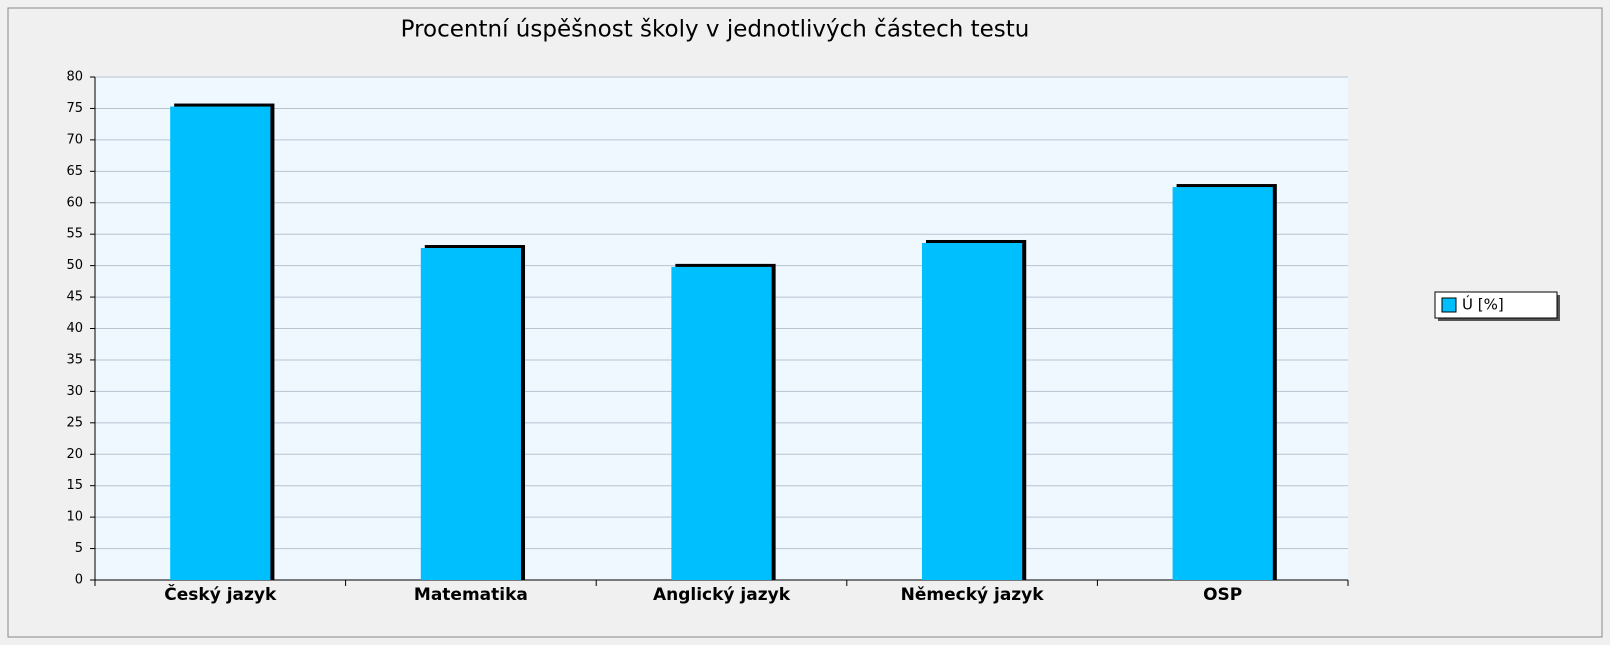 This screenshot has height=645, width=1610. What do you see at coordinates (74, 454) in the screenshot?
I see `y-tick-label: 20` at bounding box center [74, 454].